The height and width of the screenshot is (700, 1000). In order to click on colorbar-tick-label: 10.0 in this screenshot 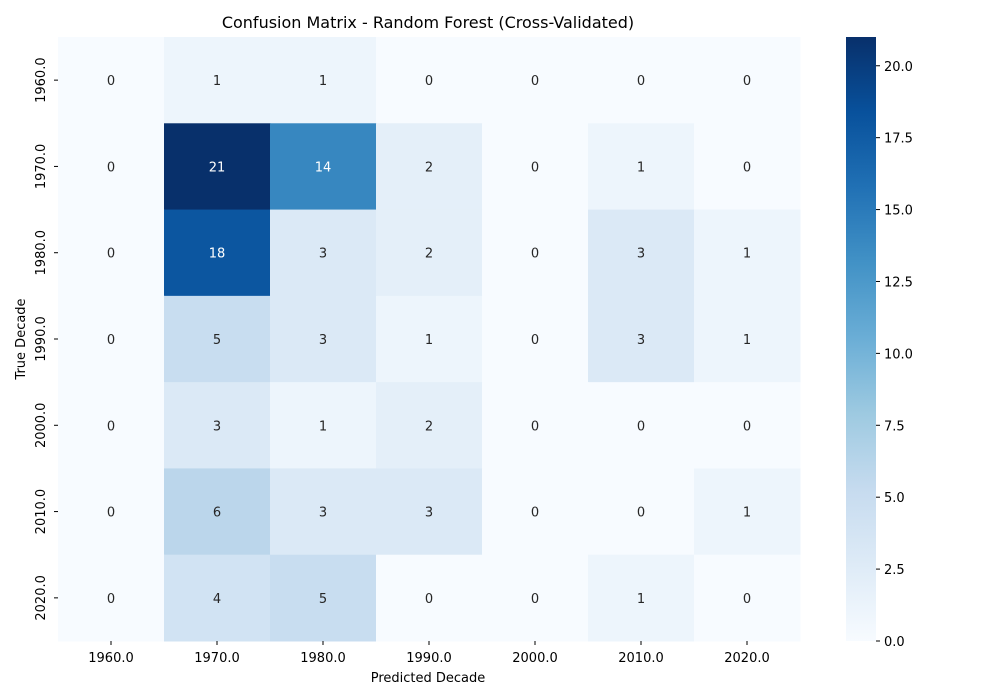, I will do `click(898, 354)`.